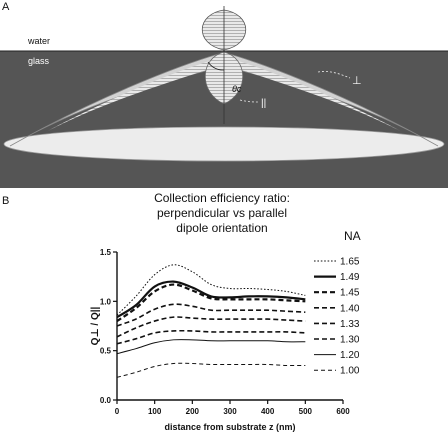 The width and height of the screenshot is (448, 437). I want to click on panel-a-label: A, so click(6, 7).